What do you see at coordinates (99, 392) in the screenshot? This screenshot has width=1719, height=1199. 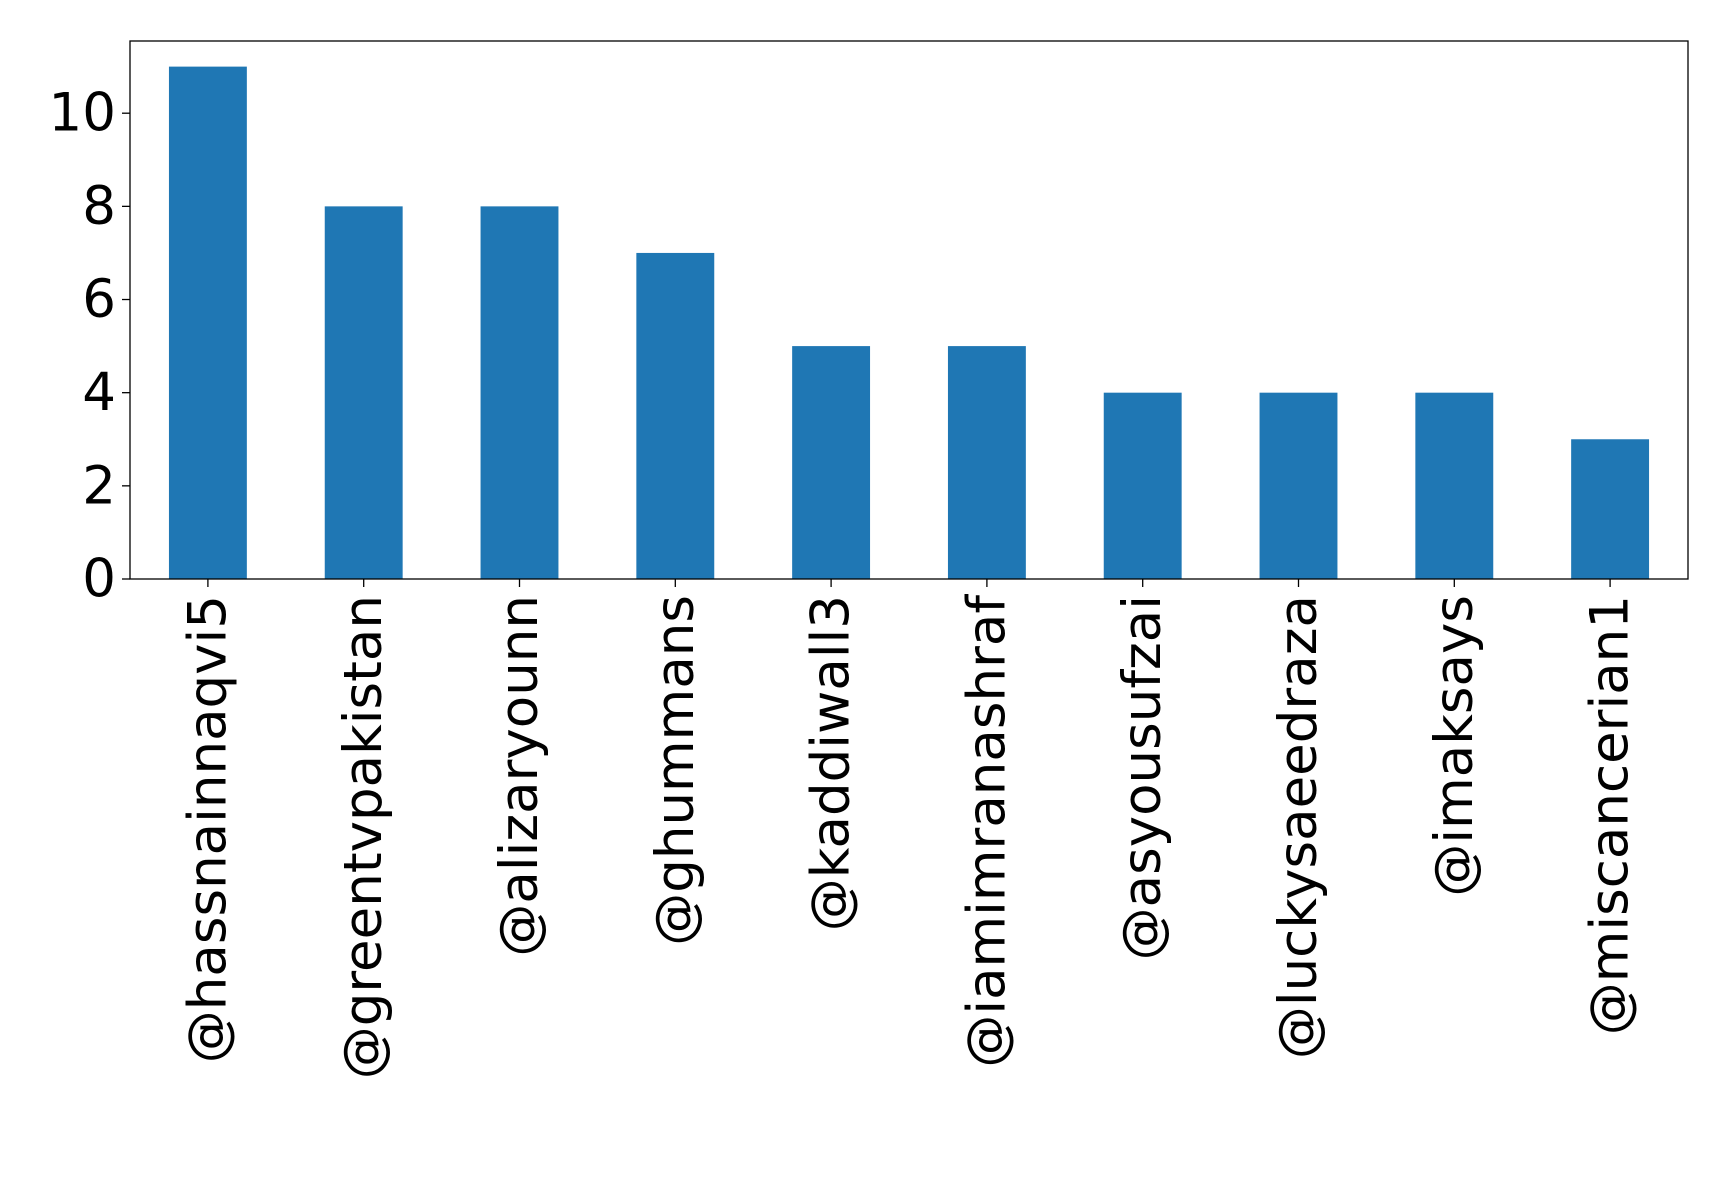 I see `y-tick-label: 4` at bounding box center [99, 392].